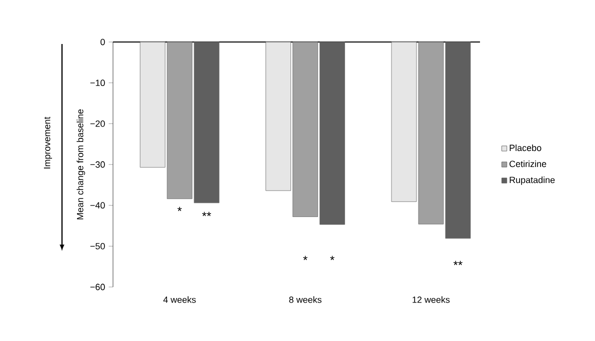  What do you see at coordinates (97, 83) in the screenshot?
I see `y-tick-label: −10` at bounding box center [97, 83].